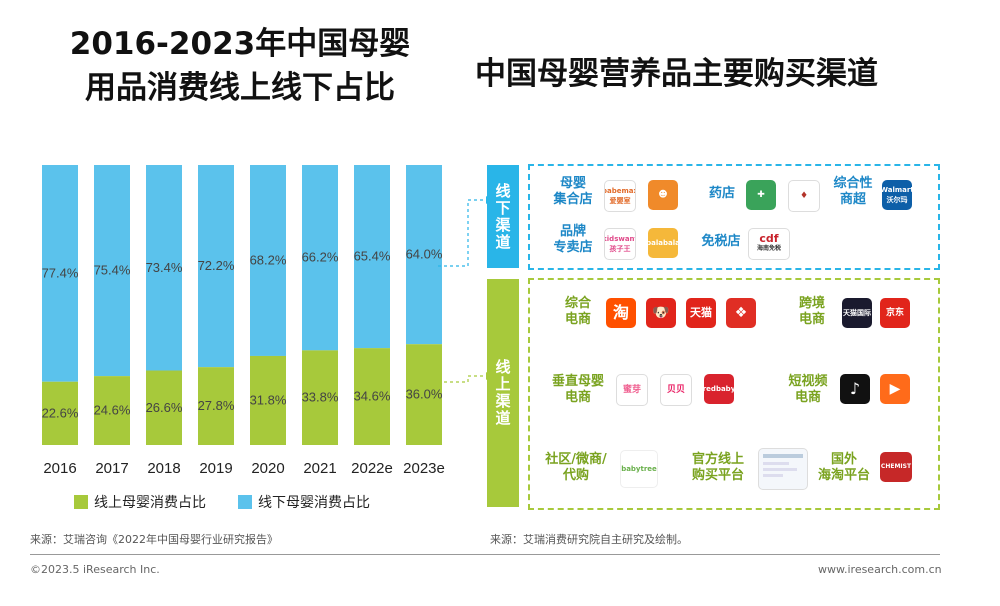  What do you see at coordinates (150, 503) in the screenshot?
I see `legend-label-online: 线上母婴消费占比` at bounding box center [150, 503].